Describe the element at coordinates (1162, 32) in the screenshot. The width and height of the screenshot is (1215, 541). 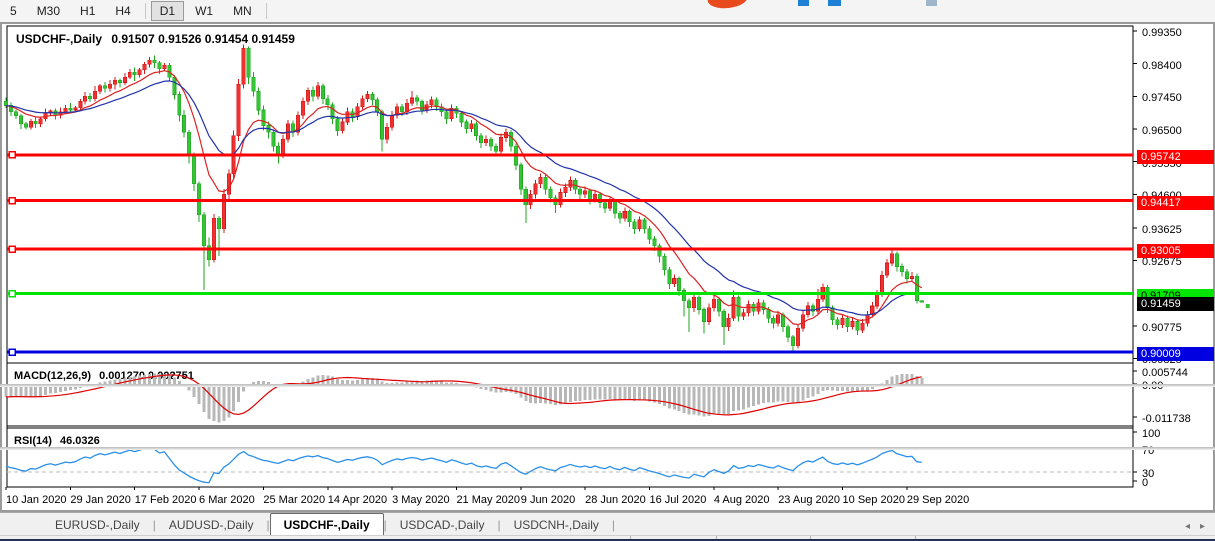
I see `price-tick-label: 0.99350` at that location.